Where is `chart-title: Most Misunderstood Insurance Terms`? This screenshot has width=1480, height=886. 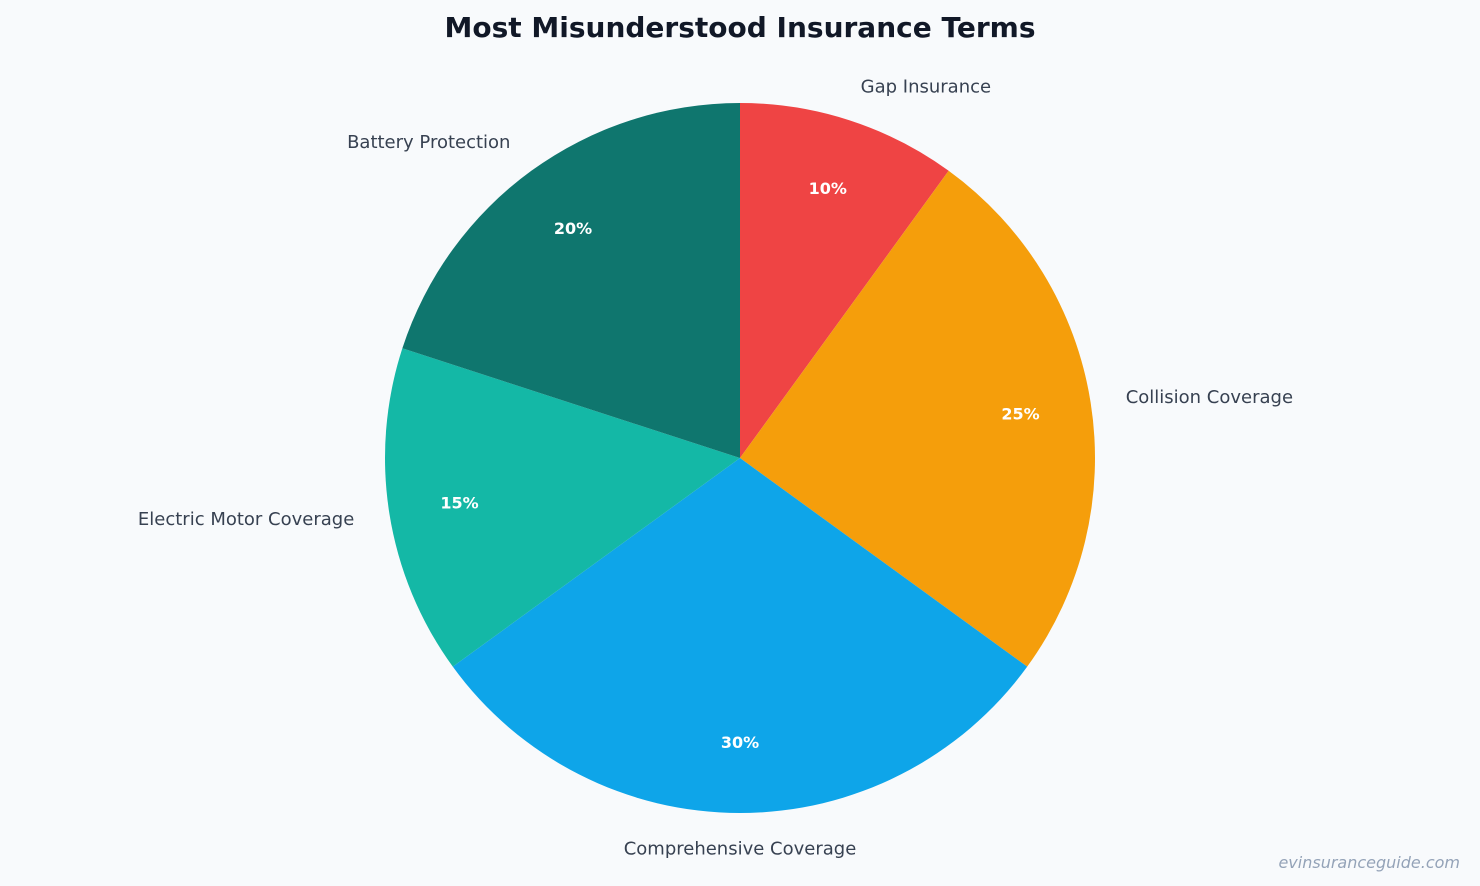 chart-title: Most Misunderstood Insurance Terms is located at coordinates (740, 27).